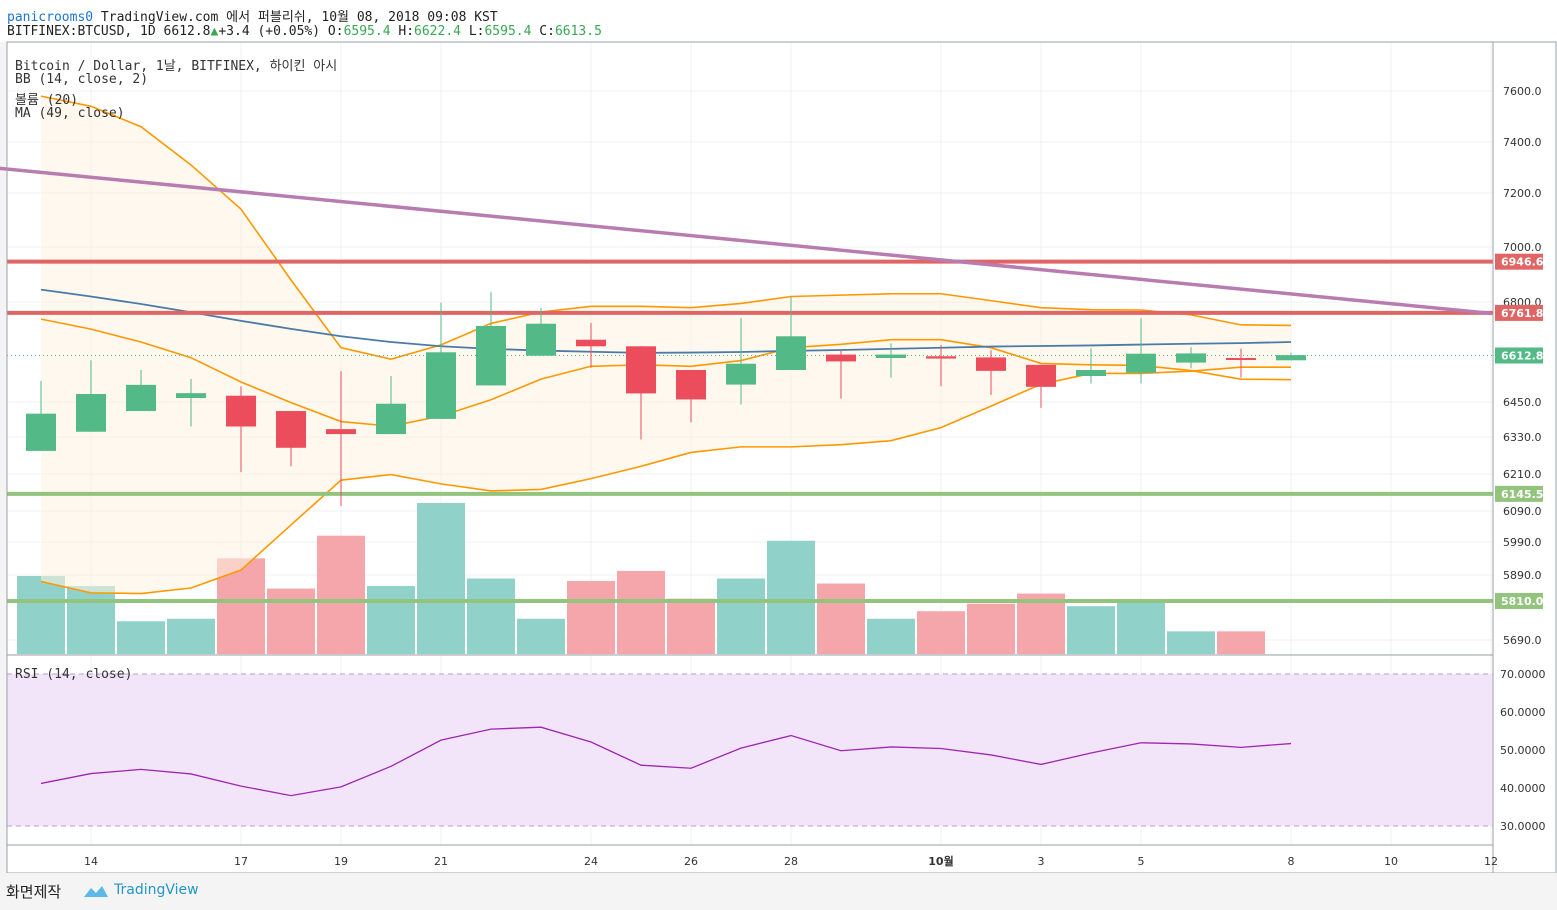 The height and width of the screenshot is (910, 1557). I want to click on price-label: 6761.8, so click(1522, 313).